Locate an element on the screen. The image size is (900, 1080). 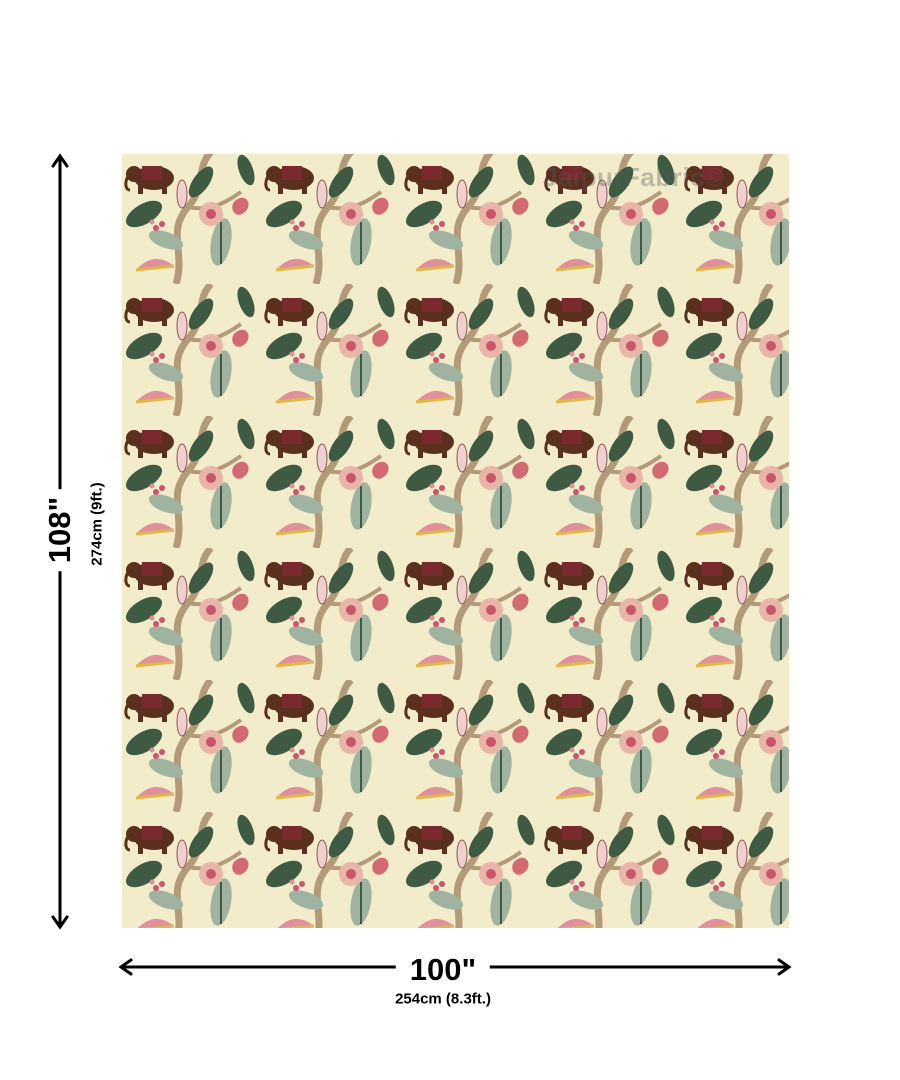
width-dimension-label: 100" is located at coordinates (443, 970).